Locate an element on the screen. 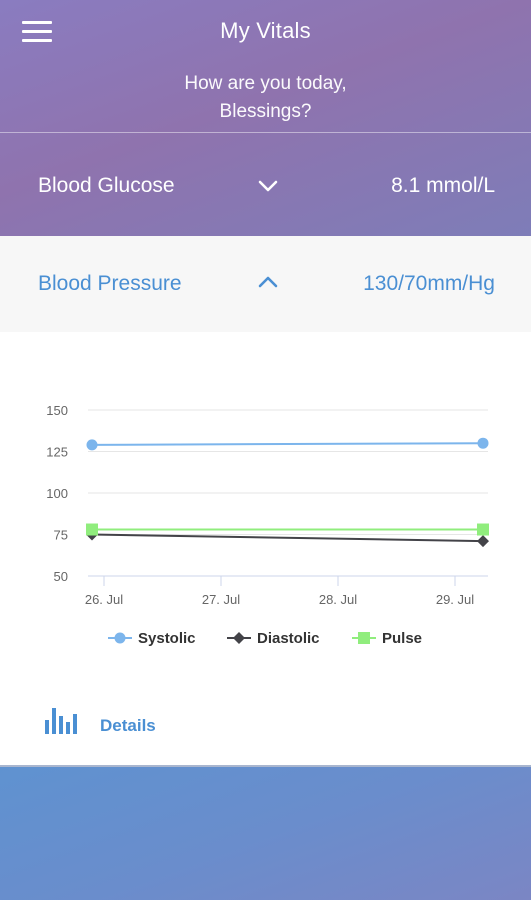 This screenshot has height=900, width=531. y-tick-label-125: 125 is located at coordinates (57, 452).